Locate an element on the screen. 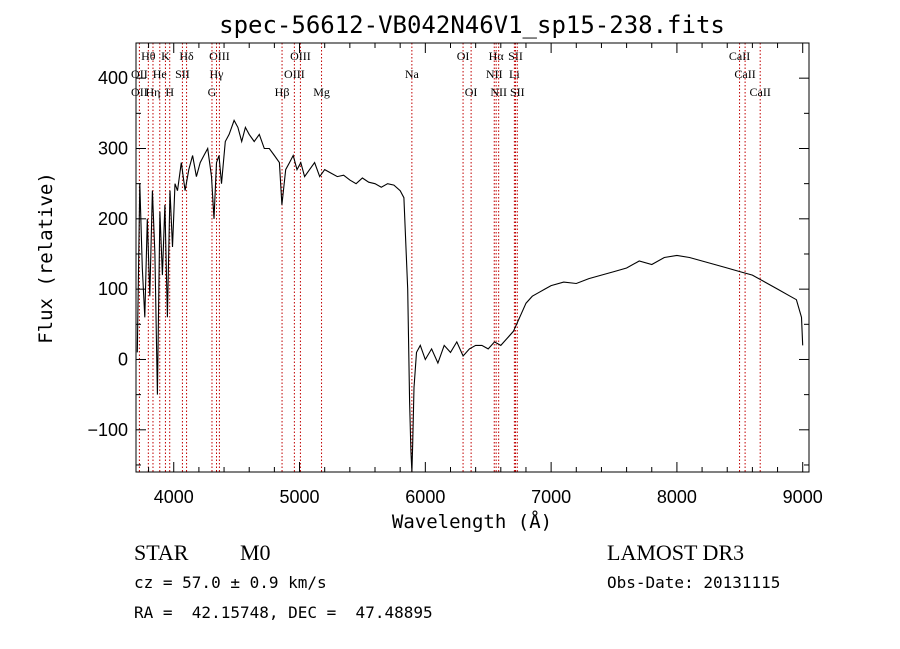 This screenshot has width=900, height=649. object-subclass: M0 is located at coordinates (255, 552).